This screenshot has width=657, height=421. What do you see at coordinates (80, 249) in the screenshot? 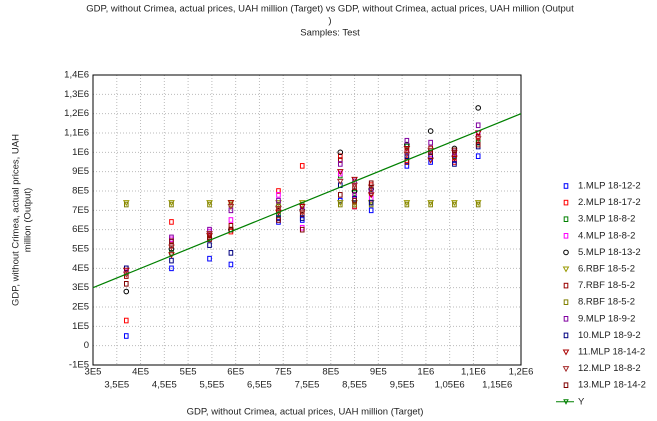
I see `y-tick-label: 5E5` at bounding box center [80, 249].